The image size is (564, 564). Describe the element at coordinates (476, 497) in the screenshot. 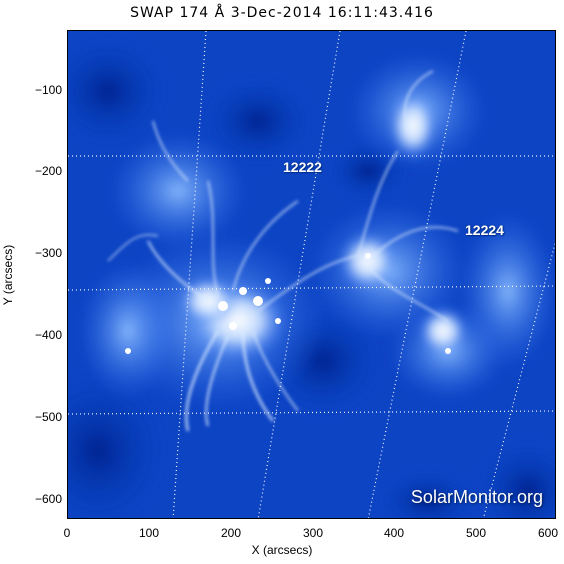

I see `solarmonitor-watermark: SolarMonitor.org` at that location.